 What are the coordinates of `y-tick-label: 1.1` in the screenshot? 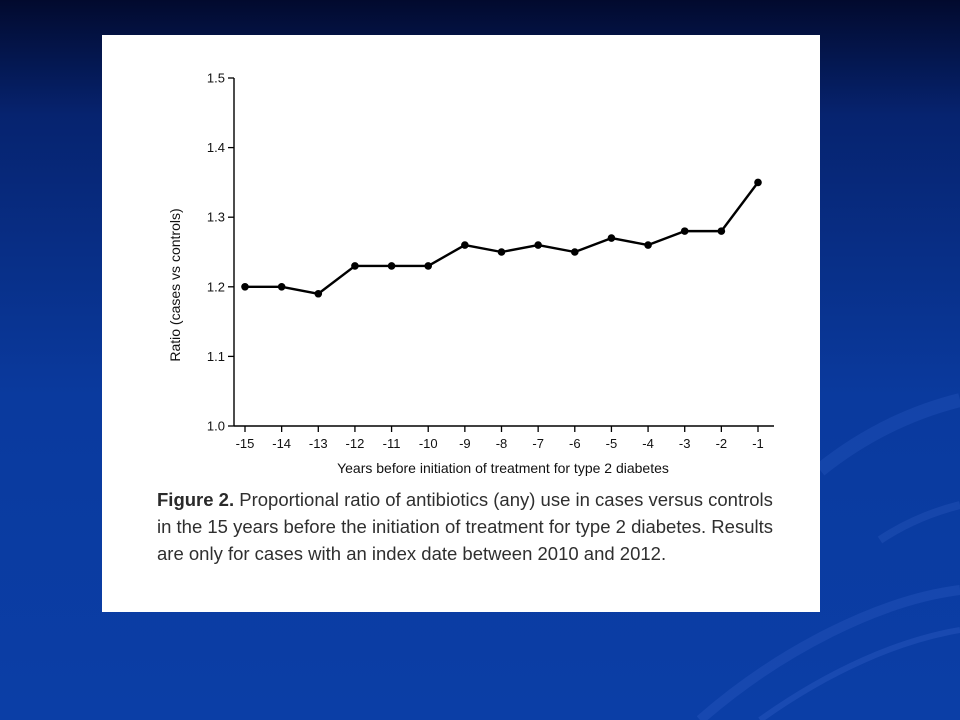 It's located at (216, 356).